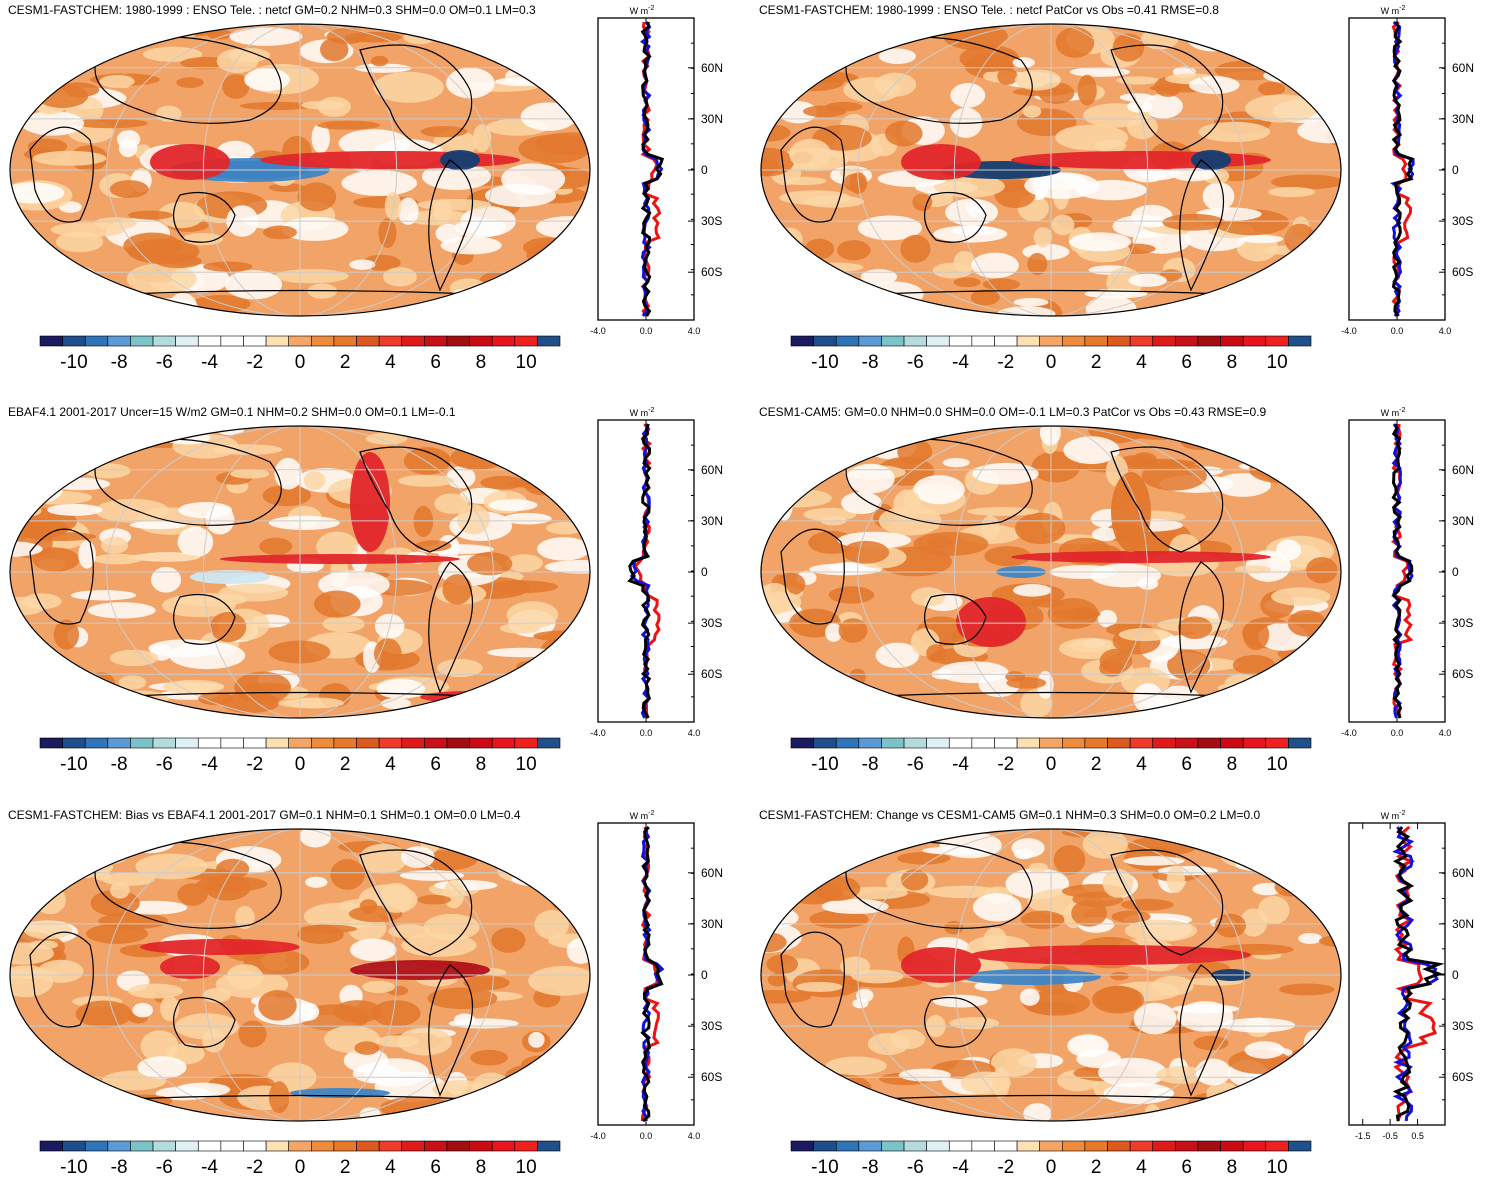 This screenshot has height=1179, width=1491. What do you see at coordinates (1462, 674) in the screenshot?
I see `lat-tick-label: 60S` at bounding box center [1462, 674].